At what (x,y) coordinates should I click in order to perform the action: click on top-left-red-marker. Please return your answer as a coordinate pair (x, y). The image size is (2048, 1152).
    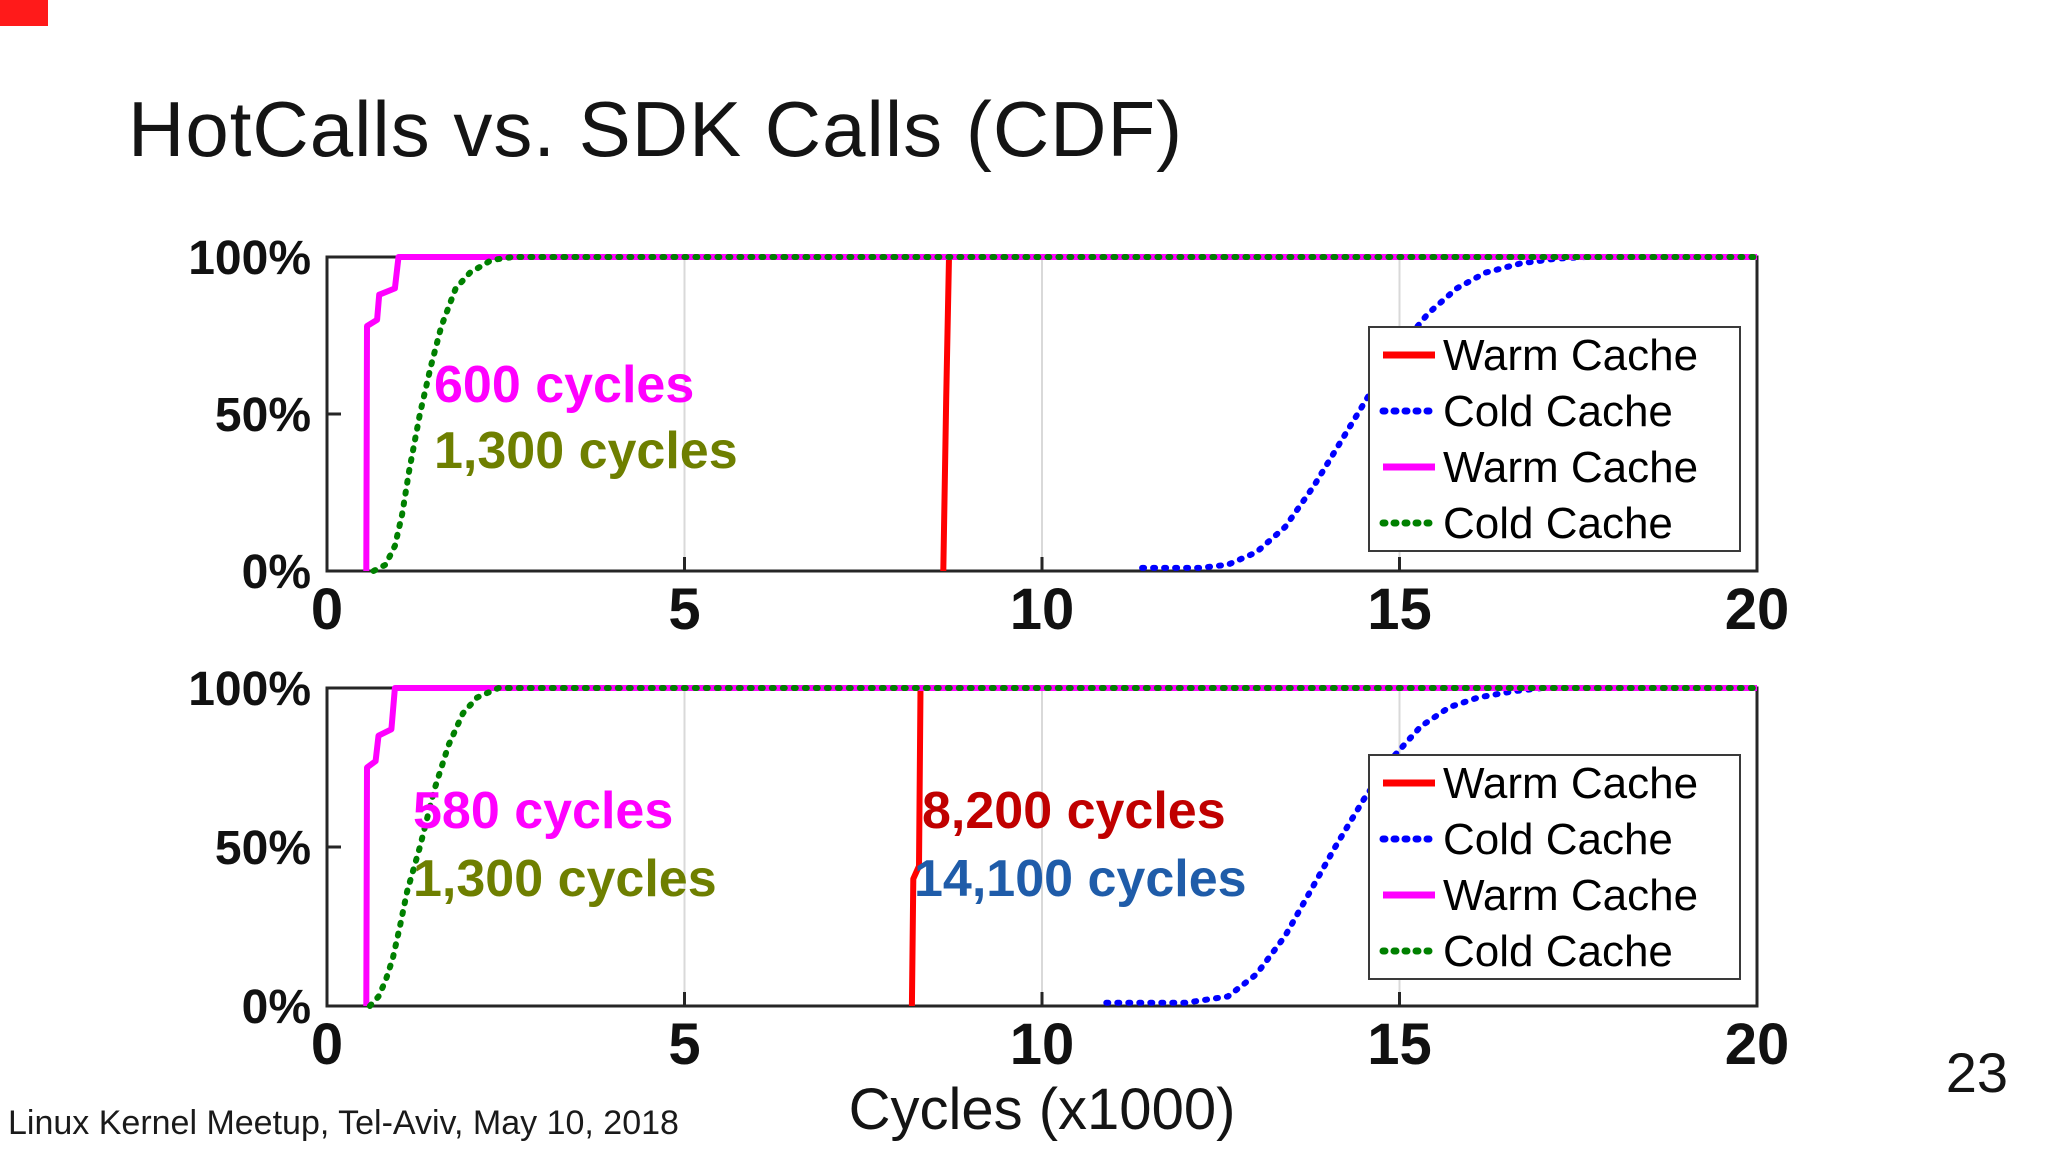
    Looking at the image, I should click on (24, 13).